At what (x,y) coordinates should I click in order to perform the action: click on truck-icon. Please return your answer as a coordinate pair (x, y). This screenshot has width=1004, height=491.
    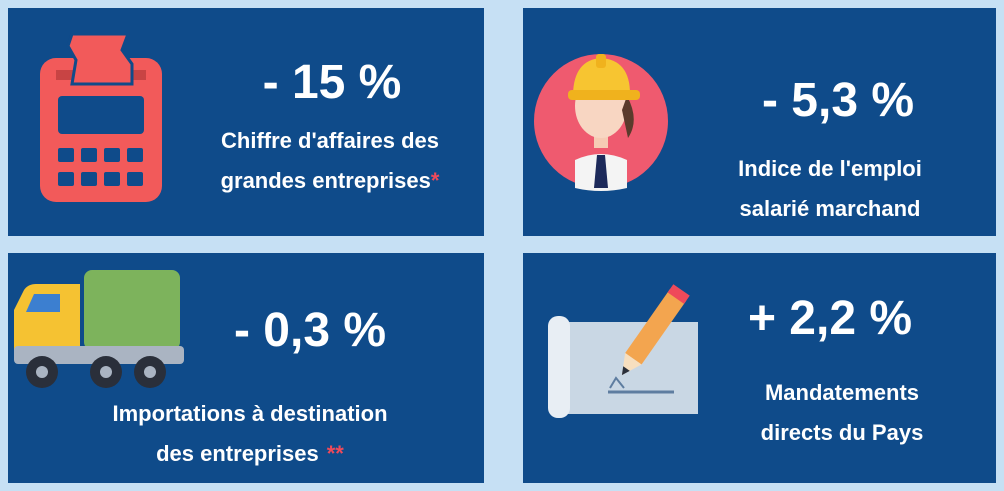
    Looking at the image, I should click on (99, 329).